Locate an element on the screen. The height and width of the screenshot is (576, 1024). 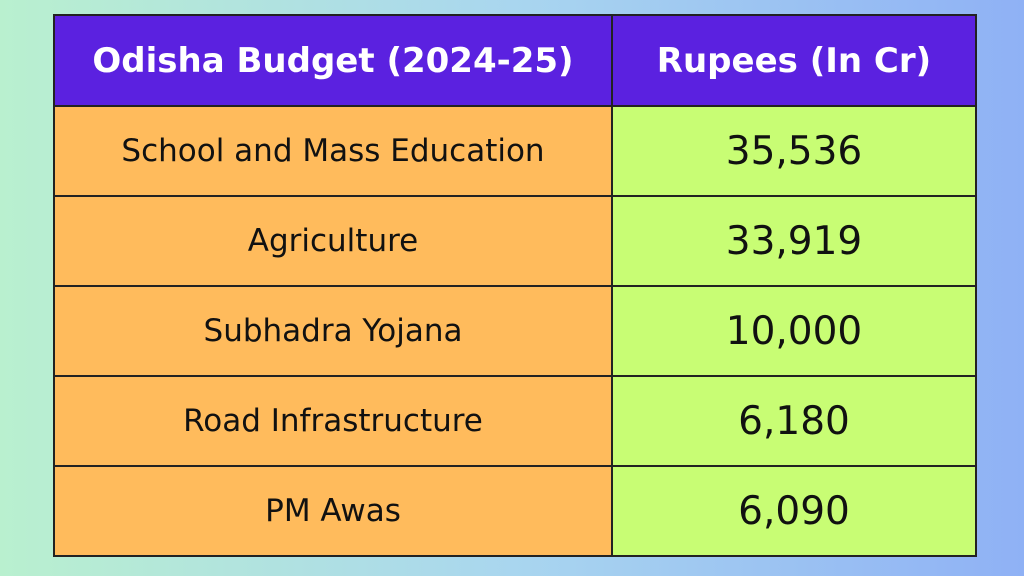
row-category: Road Infrastructure is located at coordinates (333, 421).